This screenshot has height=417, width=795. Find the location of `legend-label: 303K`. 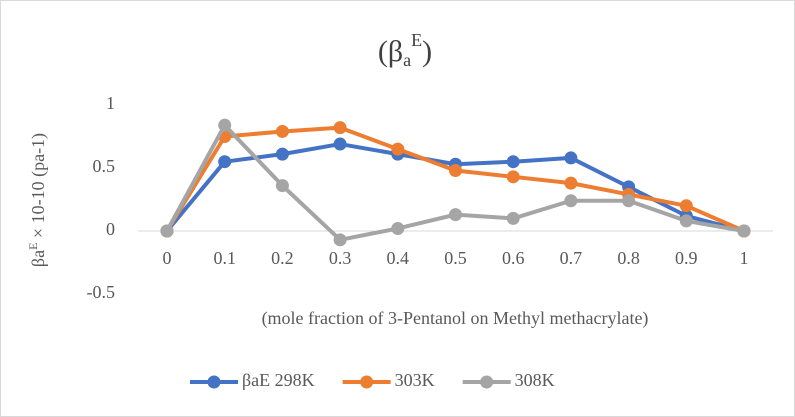

legend-label: 303K is located at coordinates (415, 380).